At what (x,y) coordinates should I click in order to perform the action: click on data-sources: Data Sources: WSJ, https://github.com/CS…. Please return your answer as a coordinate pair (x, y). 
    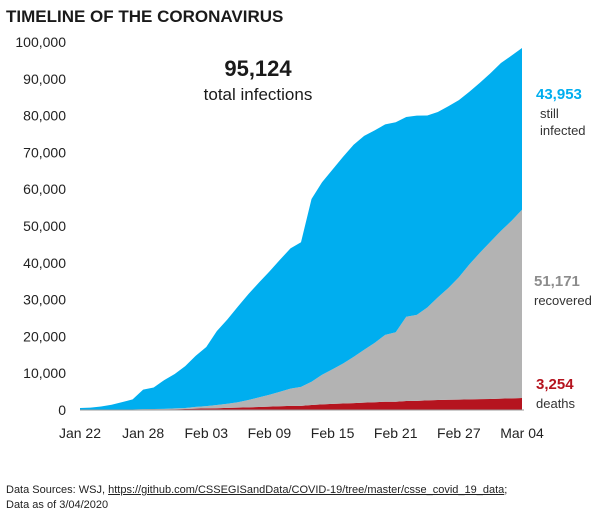
    Looking at the image, I should click on (256, 490).